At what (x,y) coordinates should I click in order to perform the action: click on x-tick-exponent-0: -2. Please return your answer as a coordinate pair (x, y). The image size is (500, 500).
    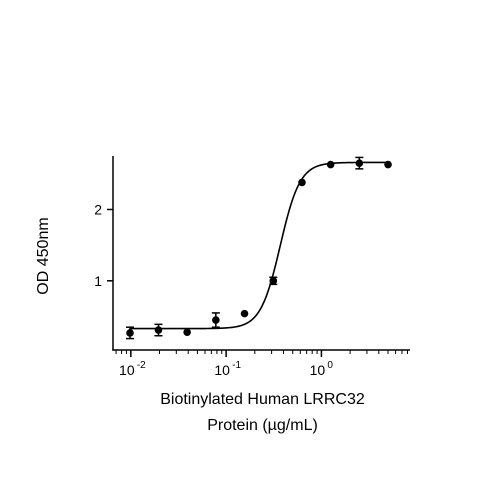
    Looking at the image, I should click on (141, 365).